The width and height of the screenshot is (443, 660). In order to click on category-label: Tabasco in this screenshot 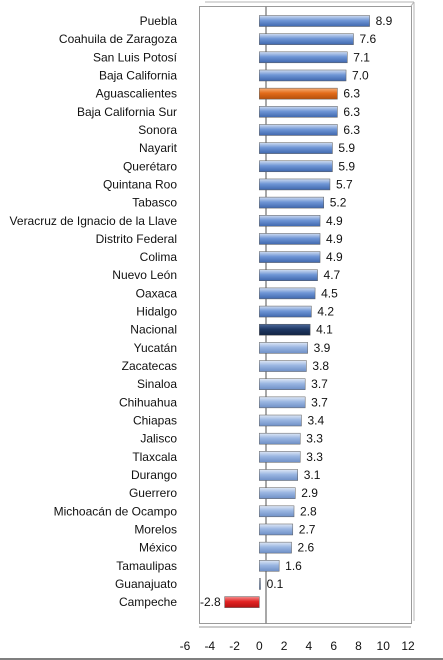, I will do `click(154, 203)`.